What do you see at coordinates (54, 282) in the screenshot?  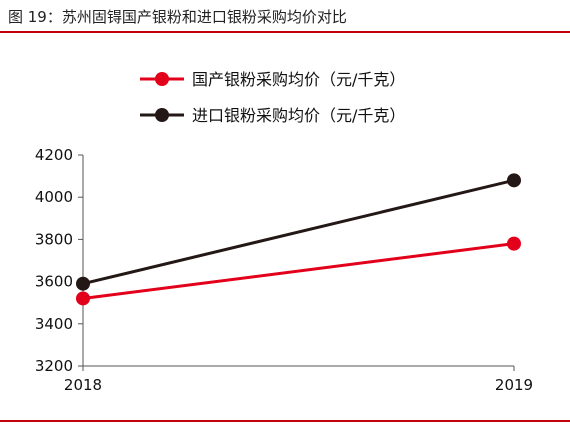 I see `y-tick-label: 3600` at bounding box center [54, 282].